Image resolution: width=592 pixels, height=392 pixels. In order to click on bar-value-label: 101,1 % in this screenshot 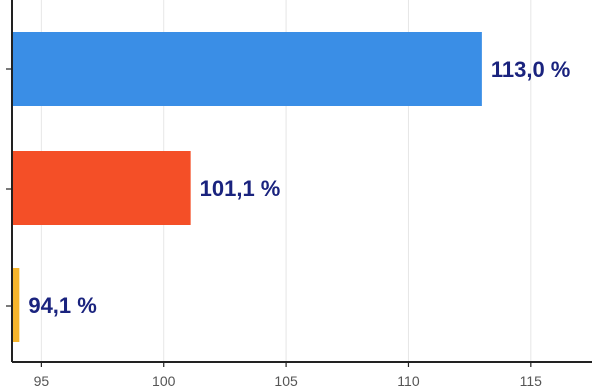, I will do `click(240, 188)`.